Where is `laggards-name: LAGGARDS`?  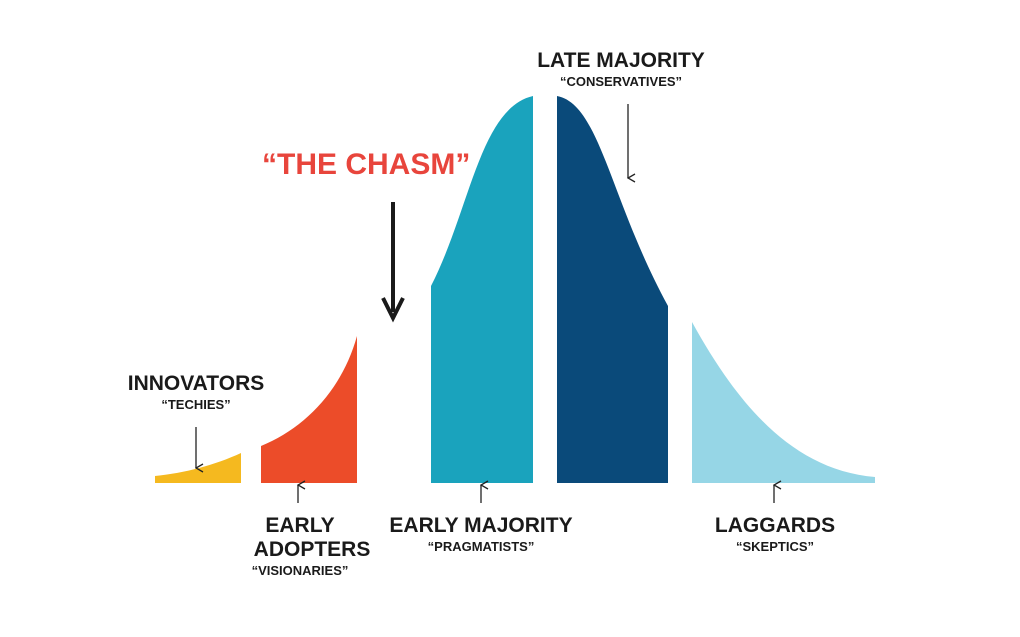 laggards-name: LAGGARDS is located at coordinates (775, 525).